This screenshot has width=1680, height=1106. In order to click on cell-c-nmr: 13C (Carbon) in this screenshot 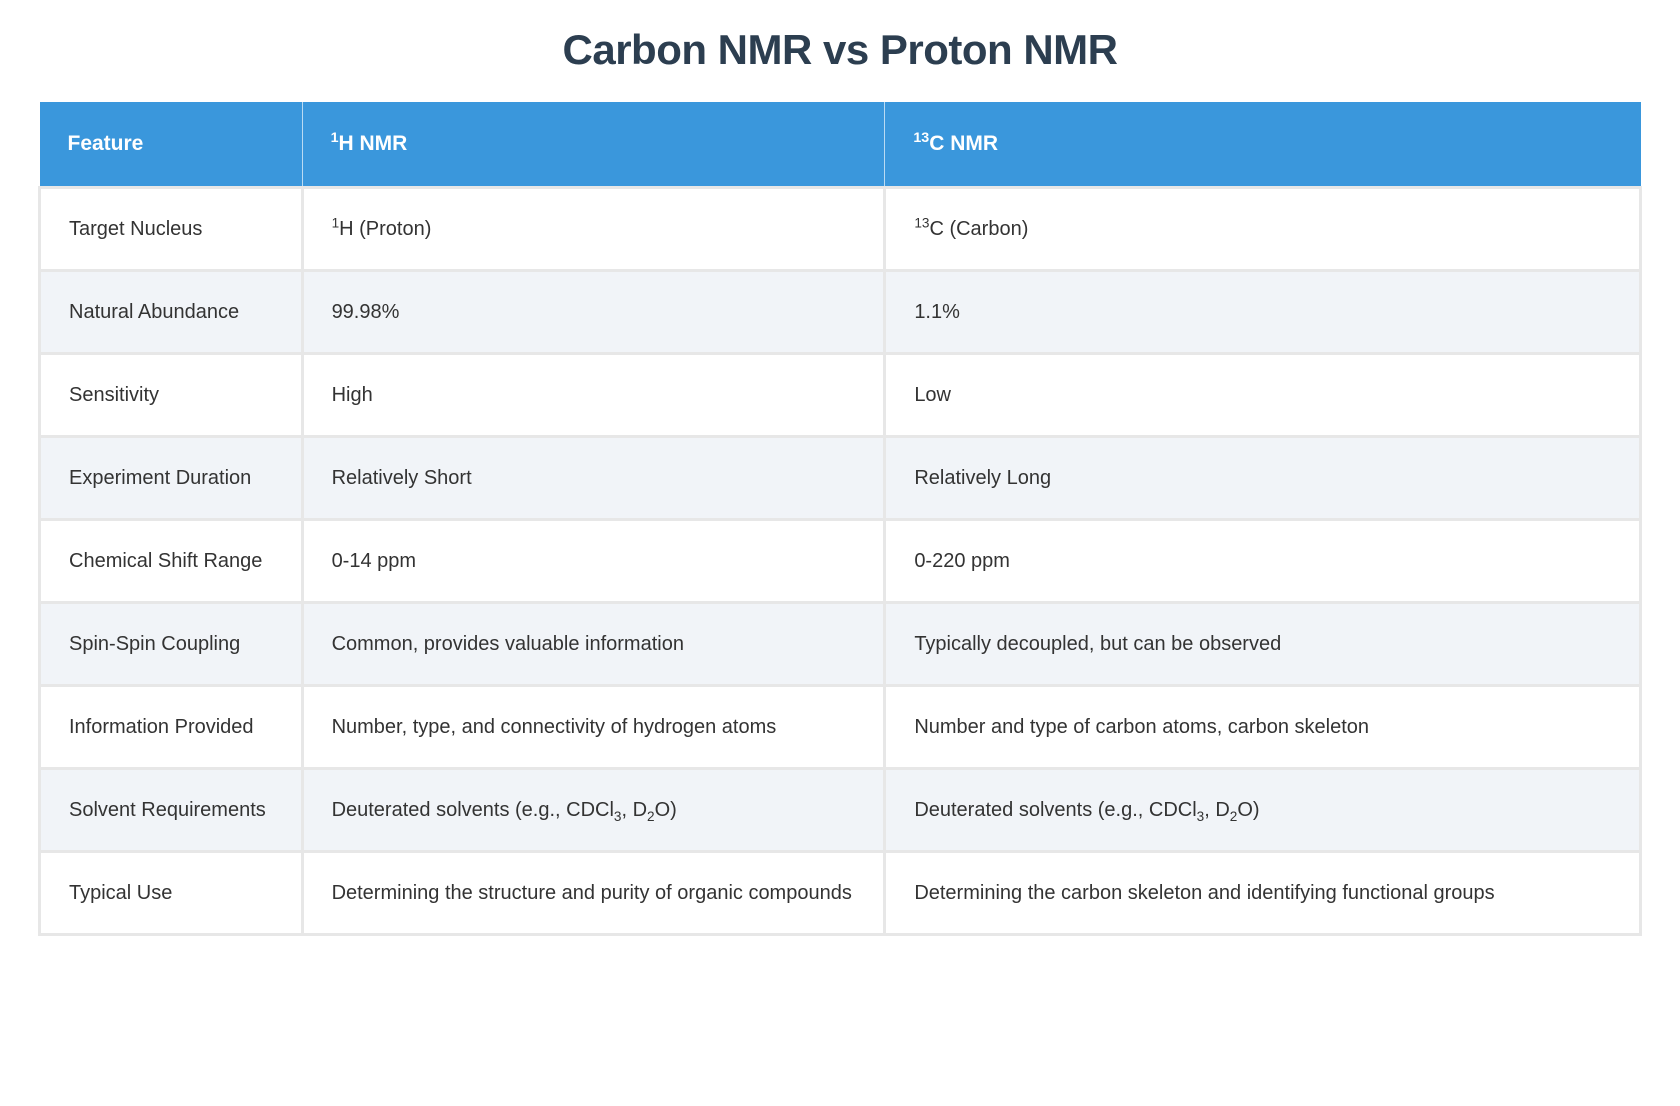, I will do `click(1262, 229)`.